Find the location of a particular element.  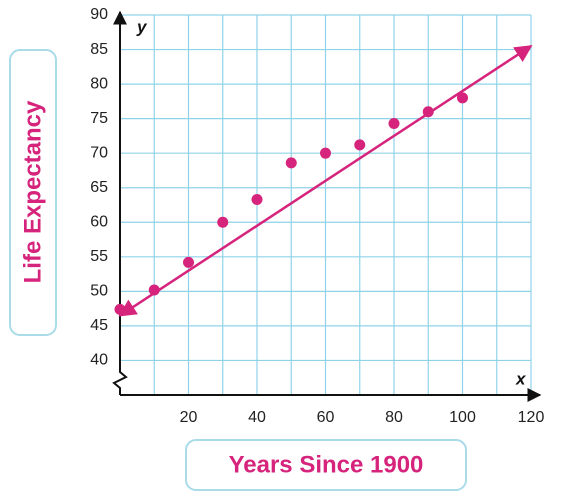

y-tick-label: 85 is located at coordinates (99, 49).